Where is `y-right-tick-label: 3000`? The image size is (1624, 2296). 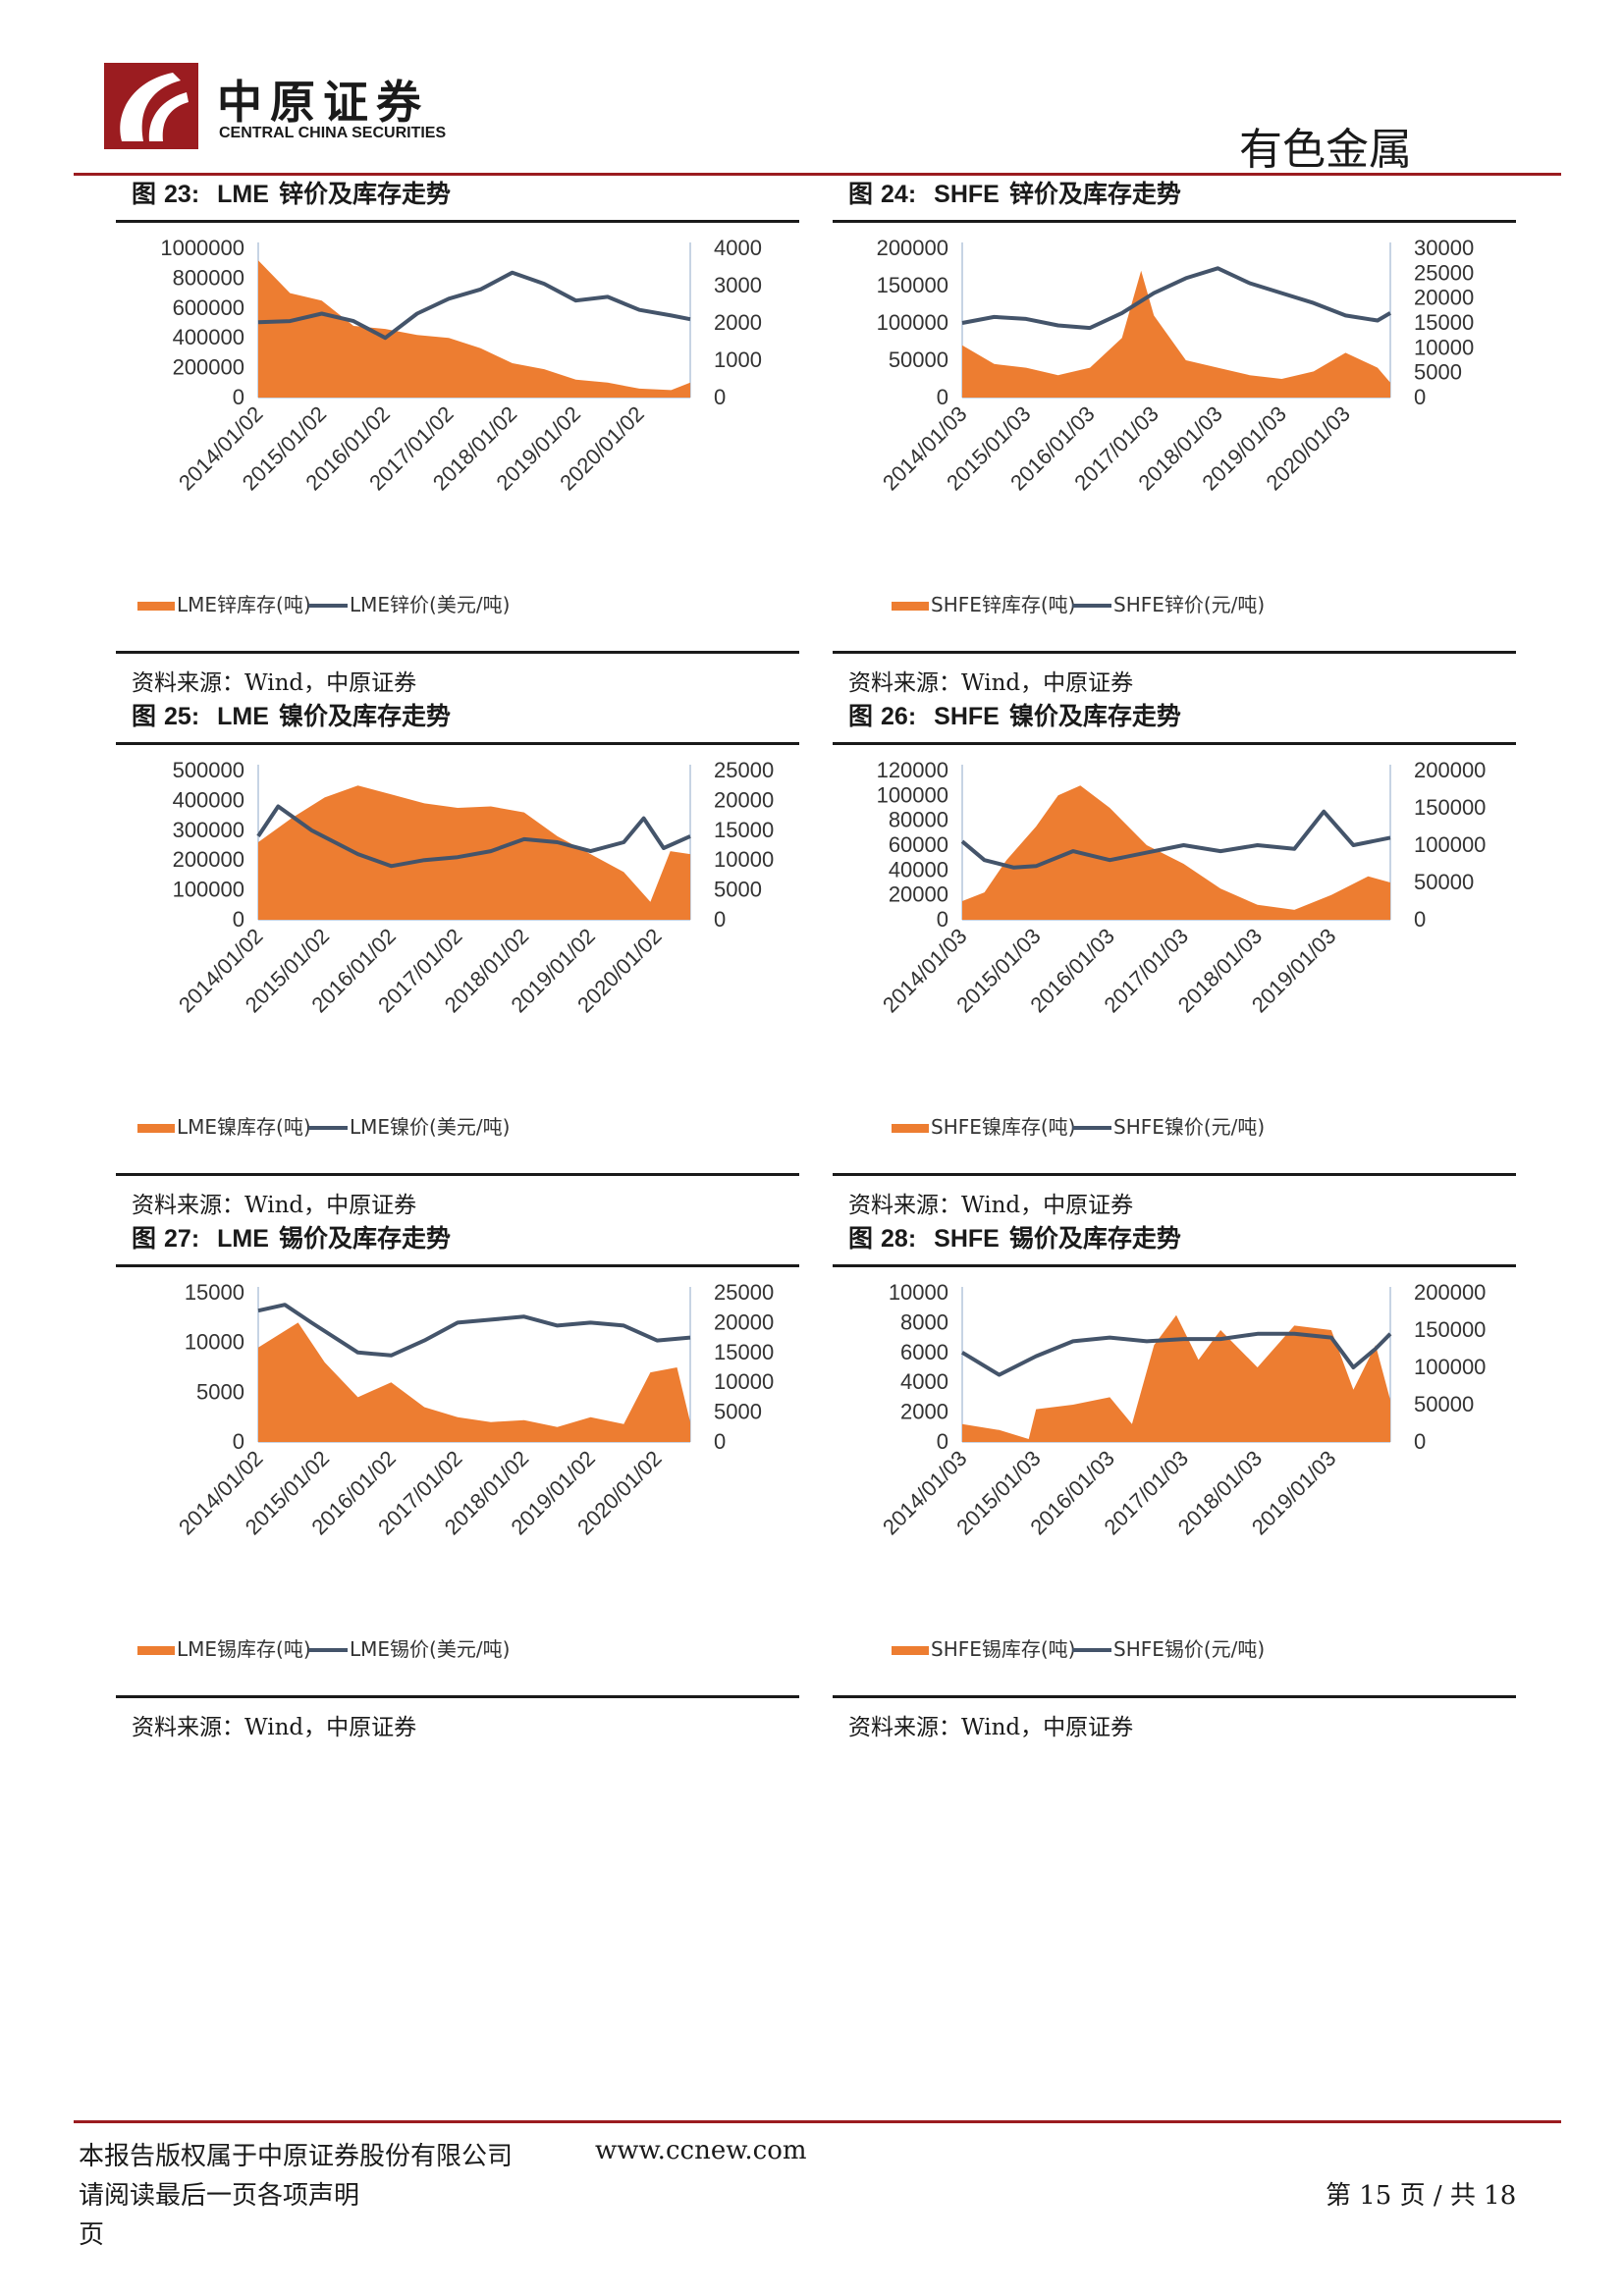 y-right-tick-label: 3000 is located at coordinates (738, 285).